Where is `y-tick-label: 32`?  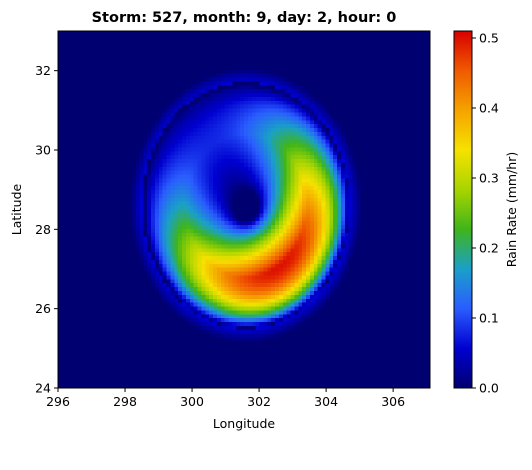 y-tick-label: 32 is located at coordinates (43, 70).